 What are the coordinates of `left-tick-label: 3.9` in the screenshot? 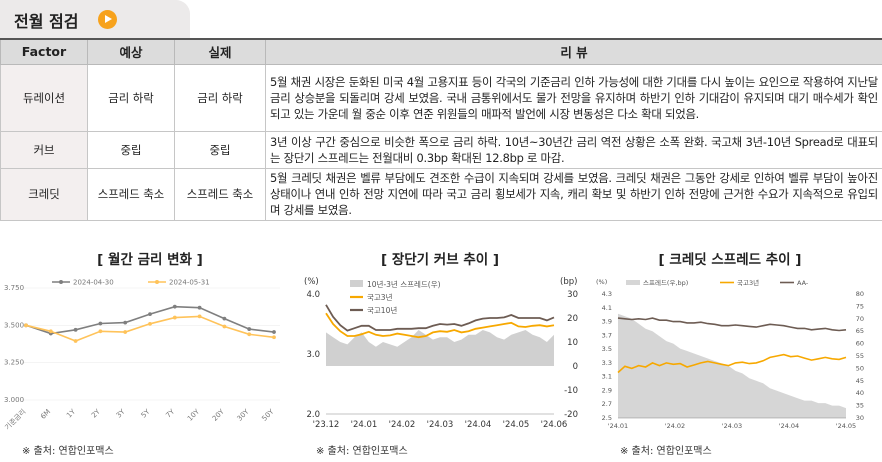 It's located at (607, 322).